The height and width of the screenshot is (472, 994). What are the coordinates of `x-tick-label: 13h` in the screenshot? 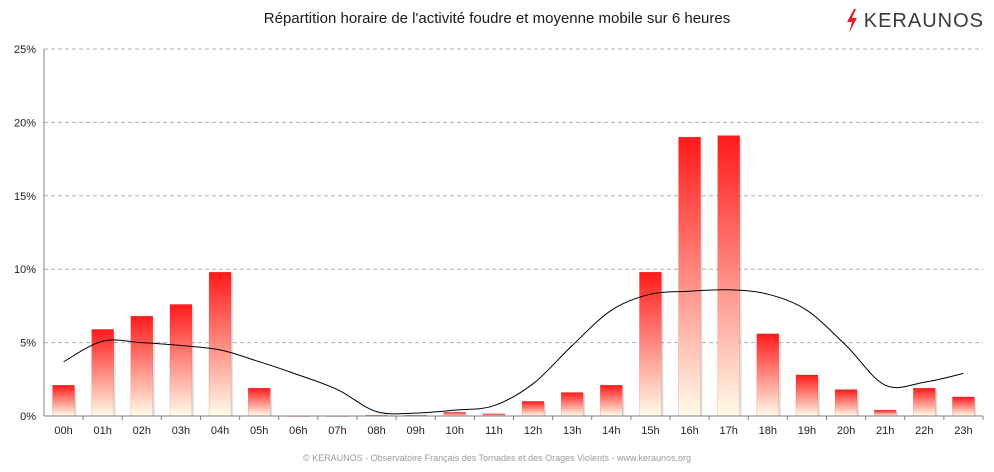 It's located at (572, 431).